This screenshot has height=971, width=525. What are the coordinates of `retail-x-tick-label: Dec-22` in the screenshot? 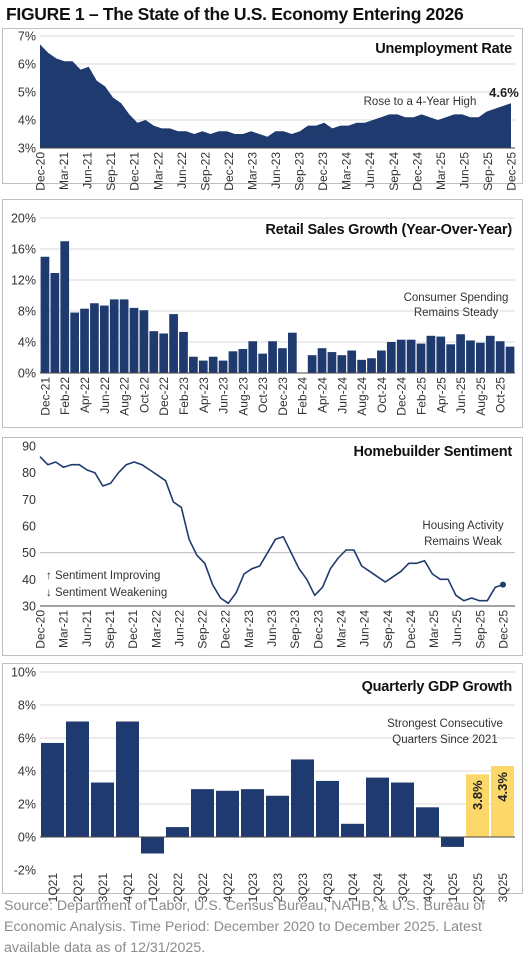 It's located at (164, 396).